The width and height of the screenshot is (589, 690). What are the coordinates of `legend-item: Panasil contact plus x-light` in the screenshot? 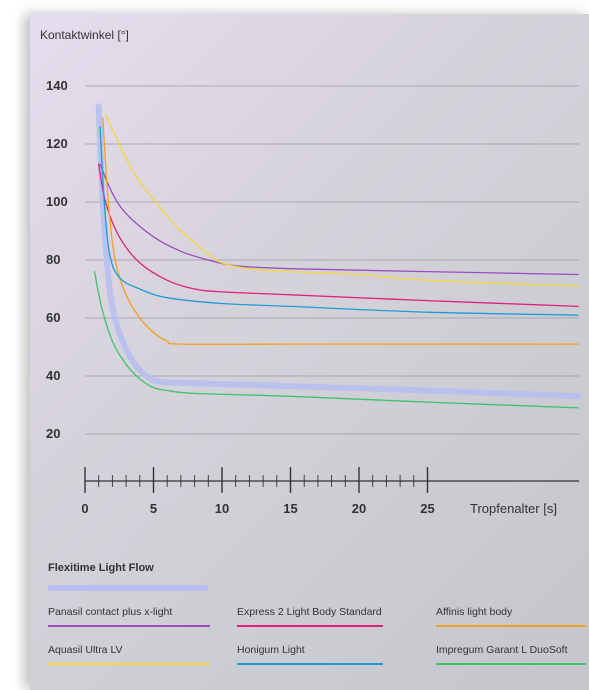 It's located at (129, 616).